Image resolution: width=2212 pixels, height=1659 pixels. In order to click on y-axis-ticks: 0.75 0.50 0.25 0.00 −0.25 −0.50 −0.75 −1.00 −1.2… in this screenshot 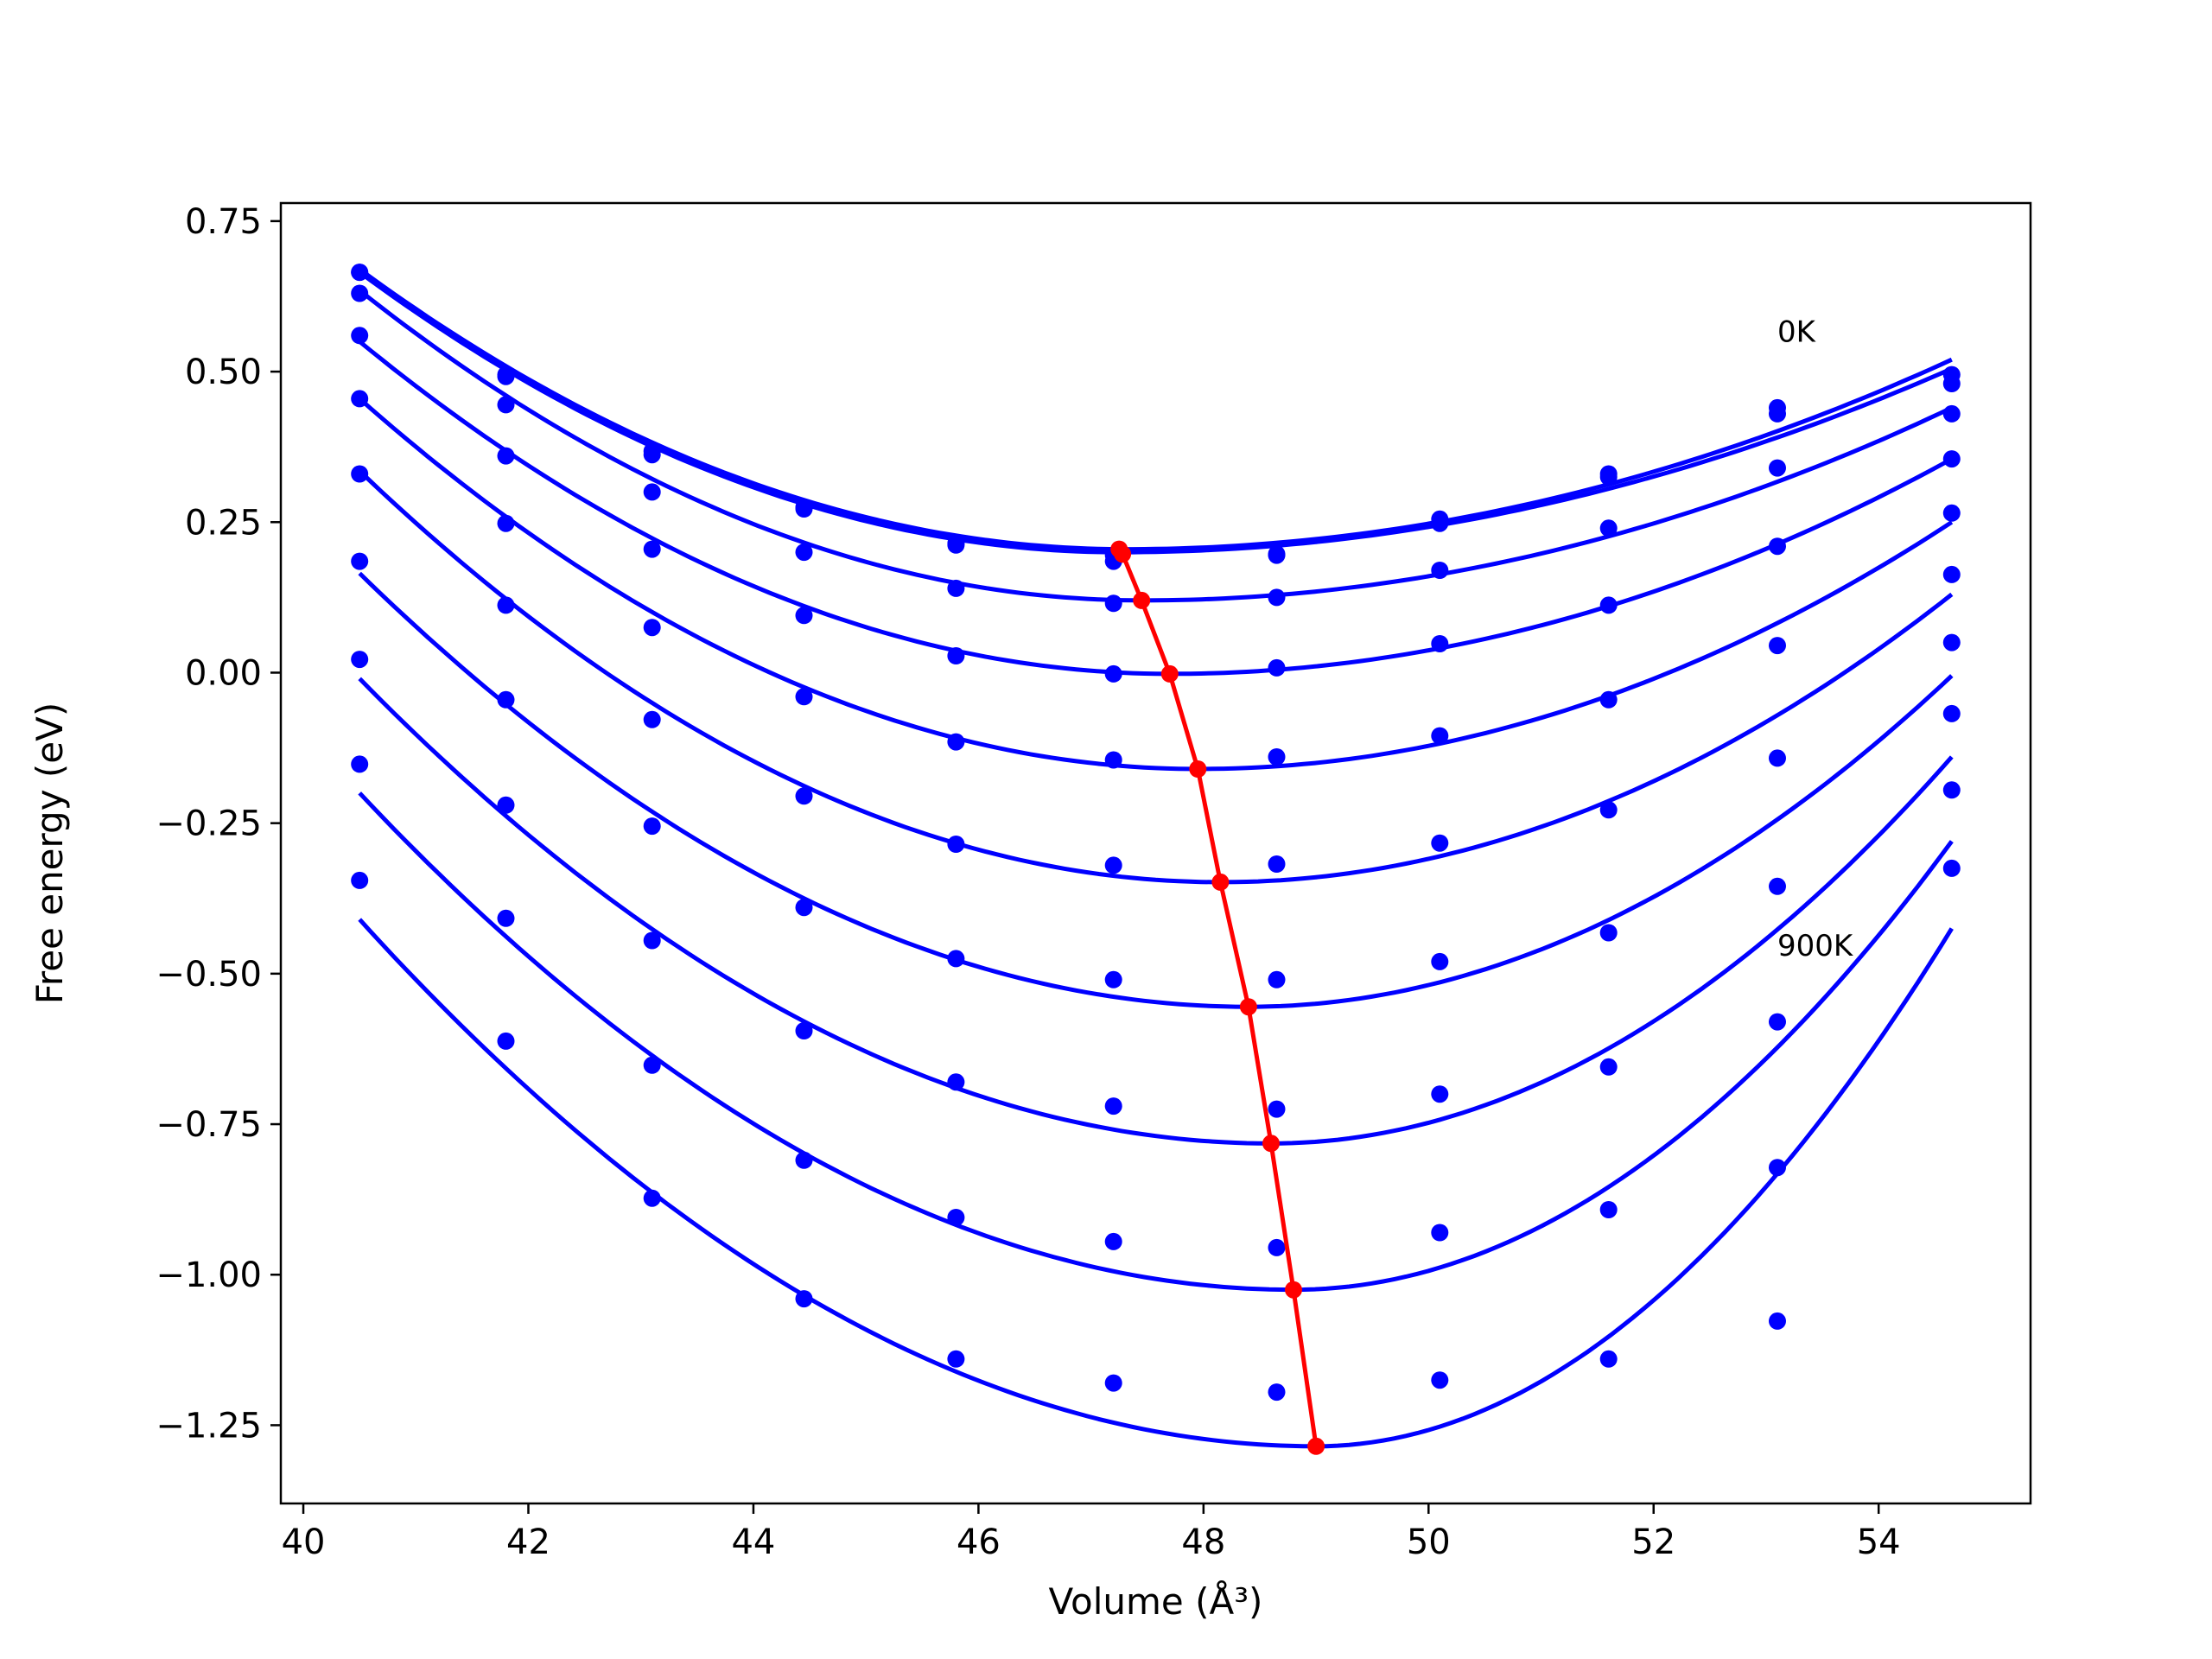, I will do `click(218, 824)`.